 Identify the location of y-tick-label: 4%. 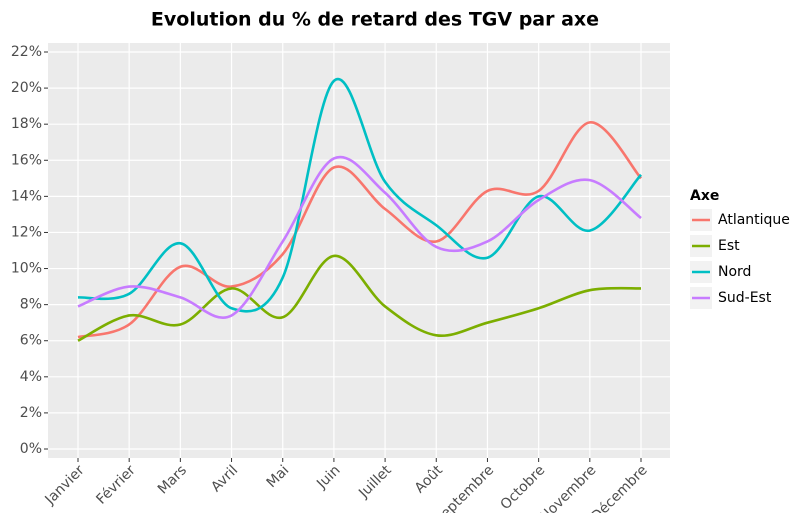
(31, 377).